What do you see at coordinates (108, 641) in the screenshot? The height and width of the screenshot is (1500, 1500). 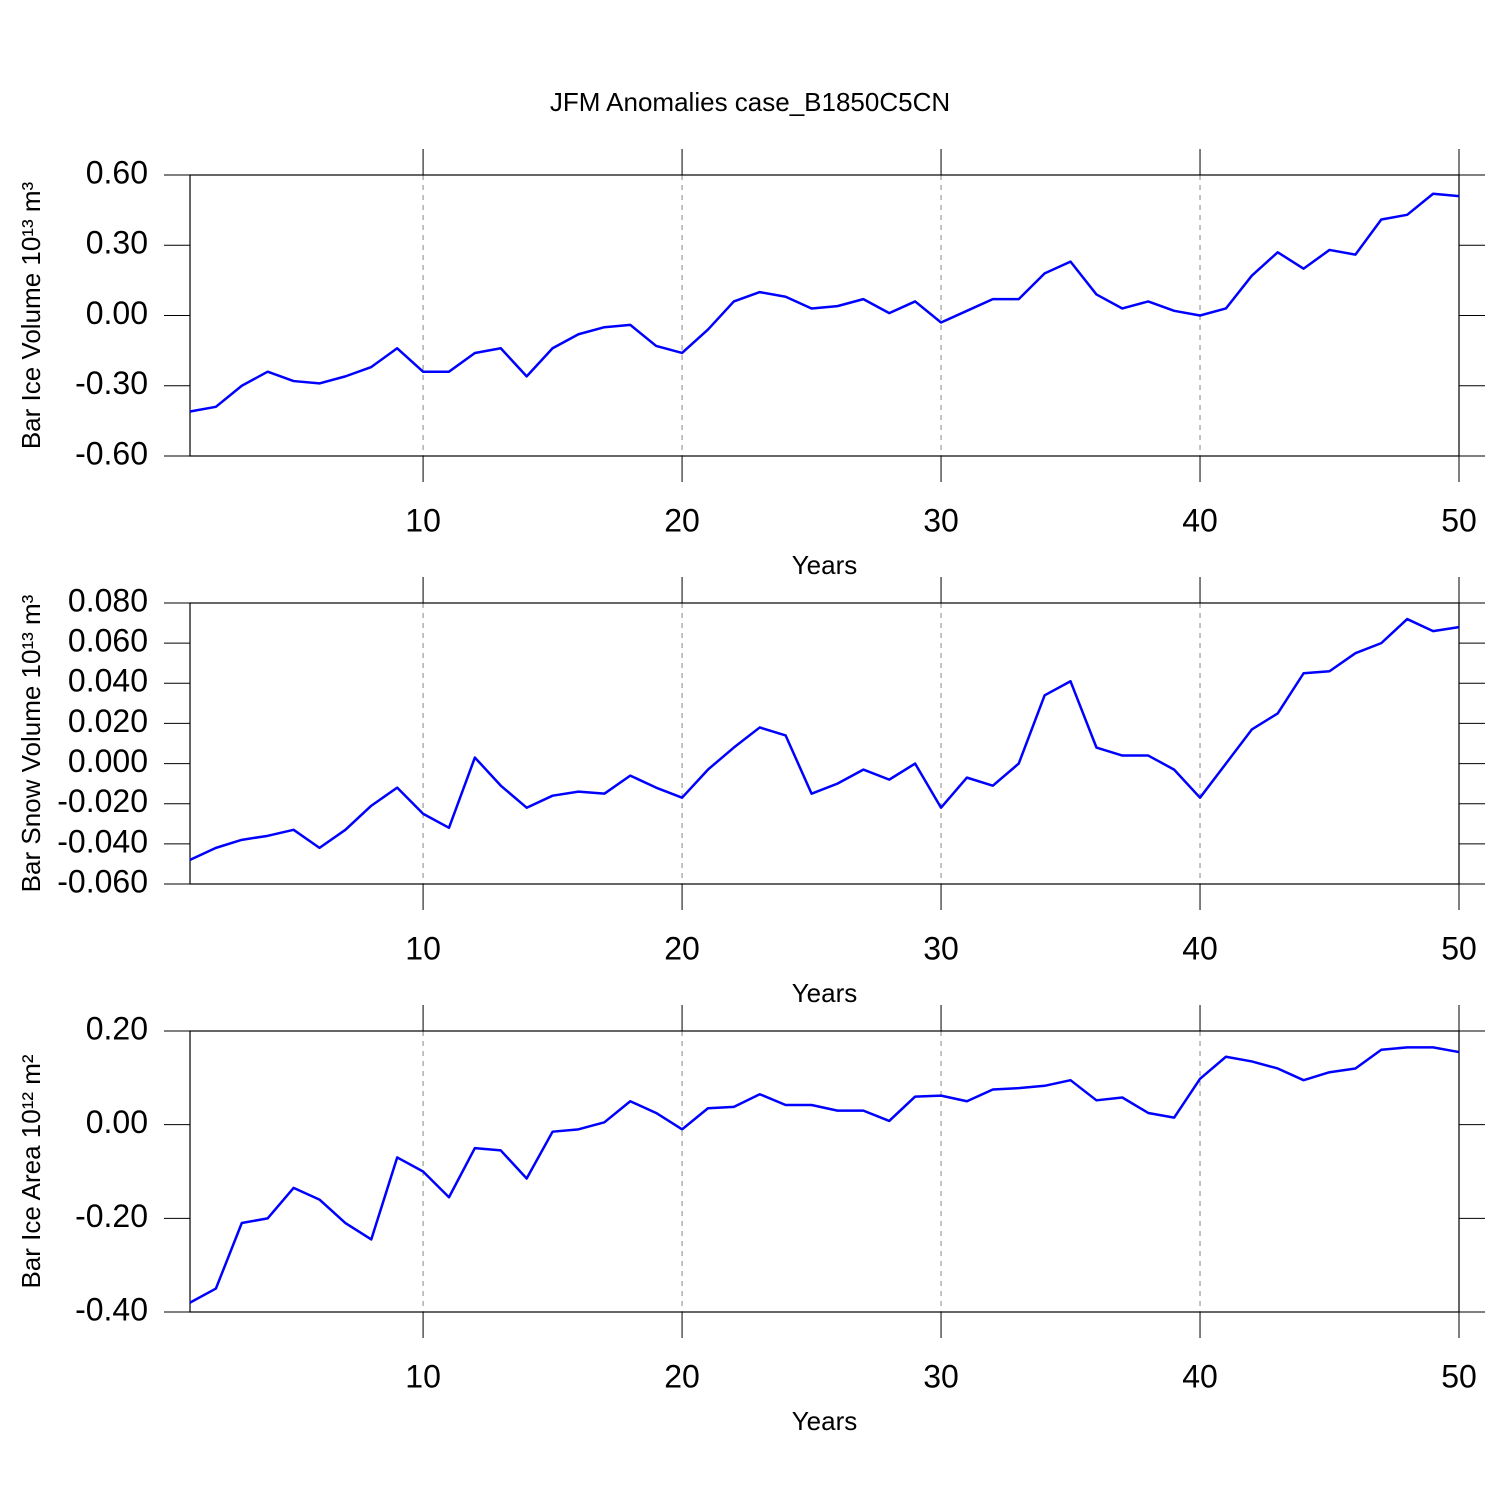 I see `y-tick-label: 0.060` at bounding box center [108, 641].